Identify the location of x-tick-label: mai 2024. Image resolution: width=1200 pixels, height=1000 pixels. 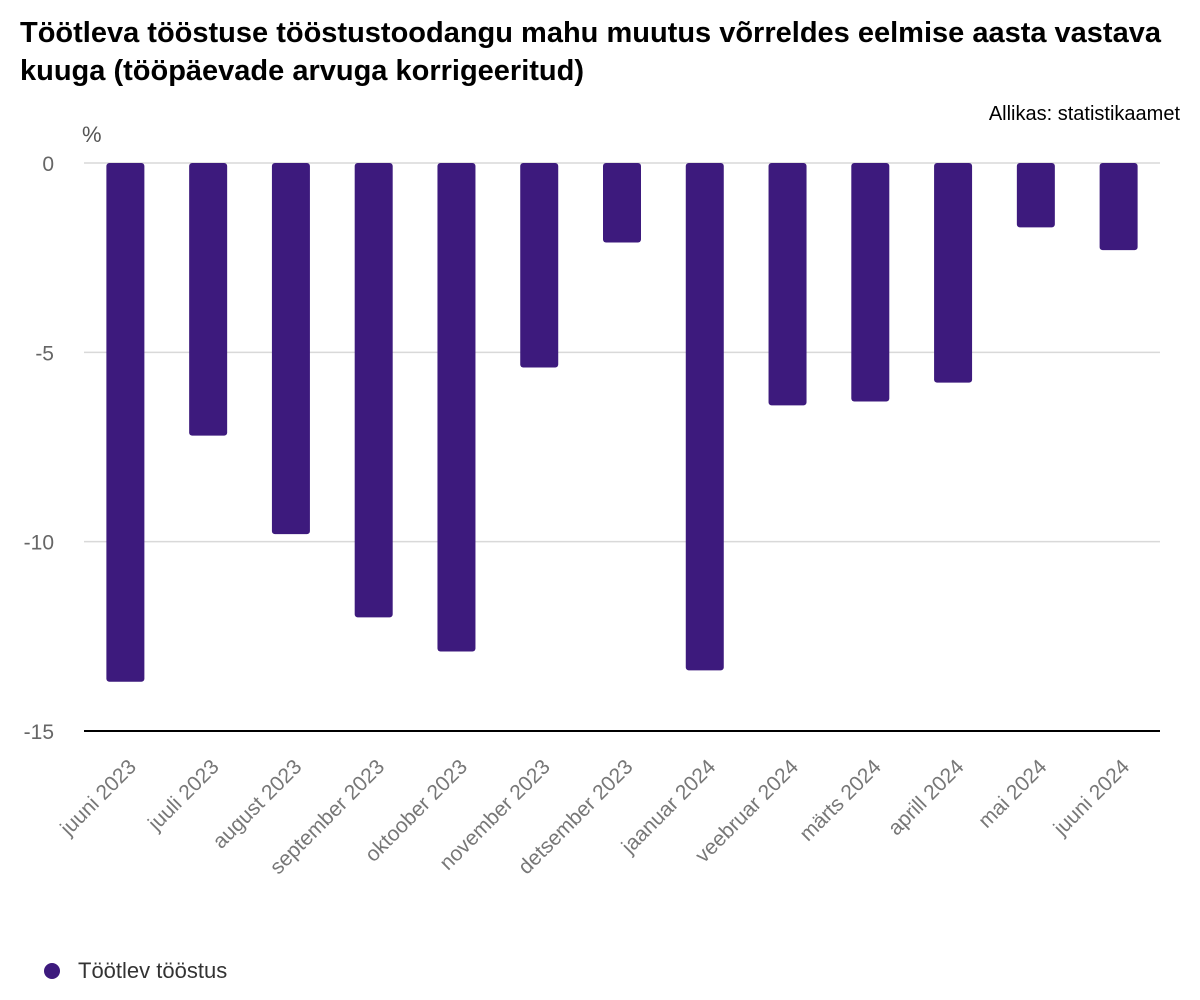
(1013, 794).